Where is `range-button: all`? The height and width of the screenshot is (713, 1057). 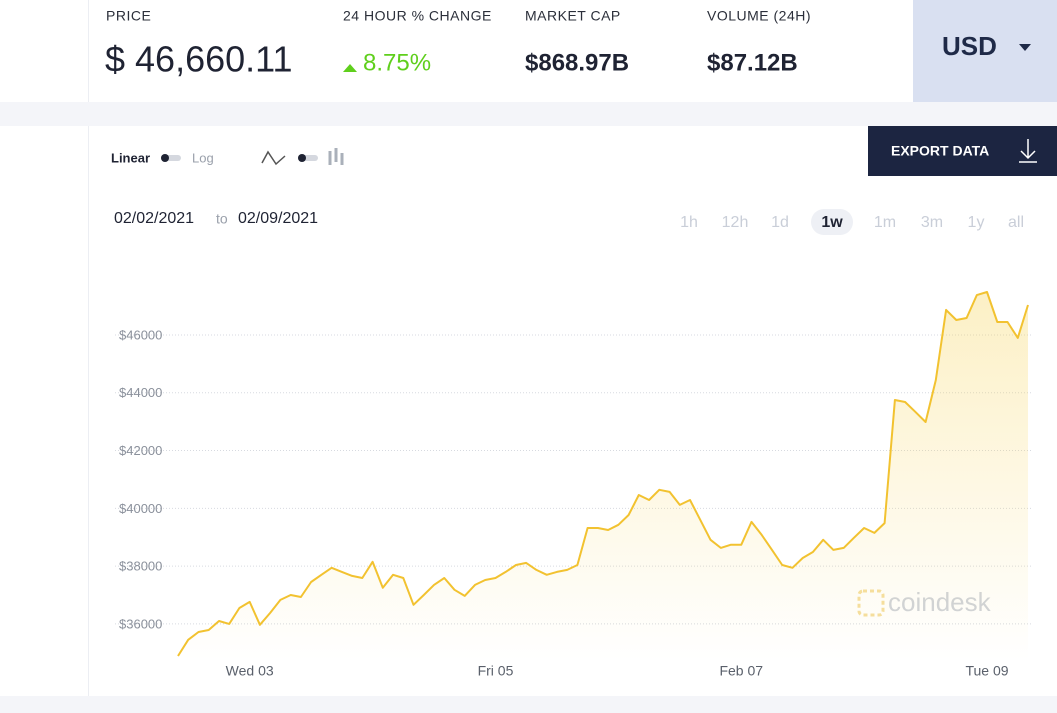 range-button: all is located at coordinates (1016, 222).